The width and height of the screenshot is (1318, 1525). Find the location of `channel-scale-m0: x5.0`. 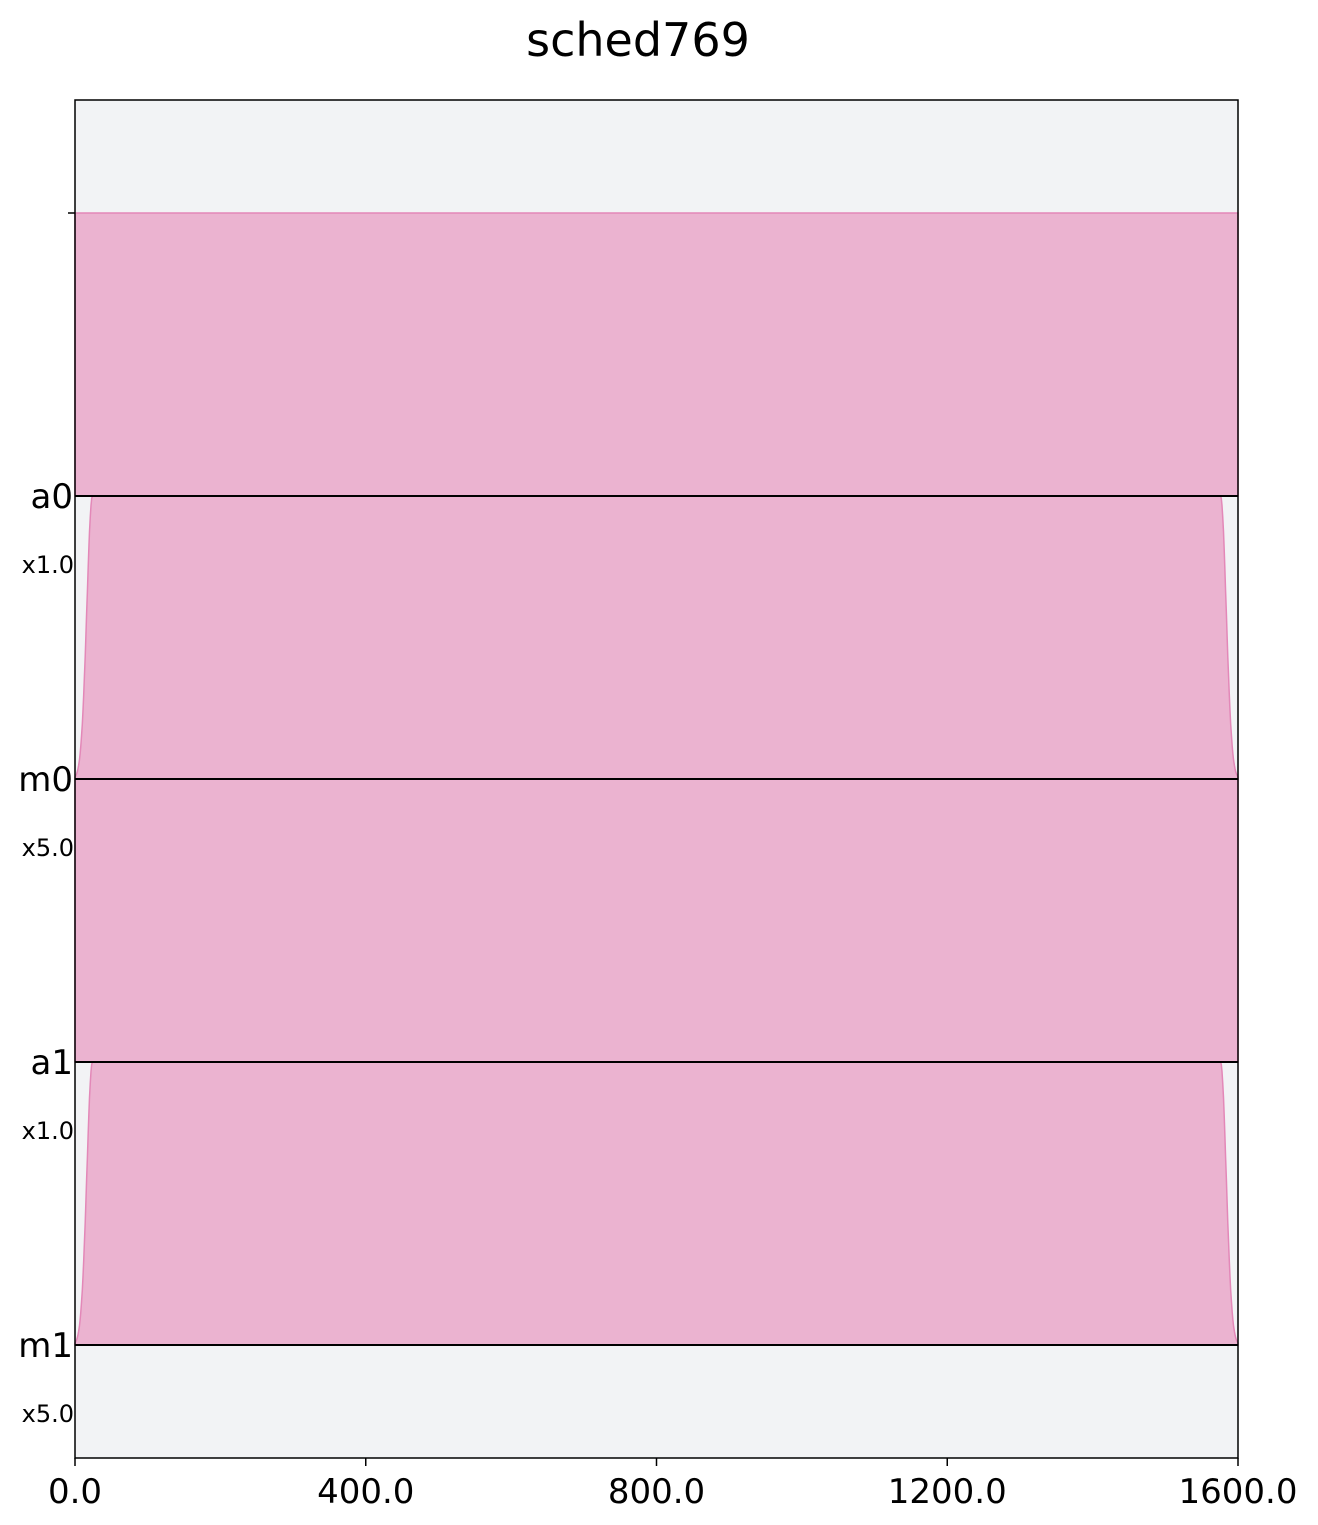

channel-scale-m0: x5.0 is located at coordinates (48, 848).